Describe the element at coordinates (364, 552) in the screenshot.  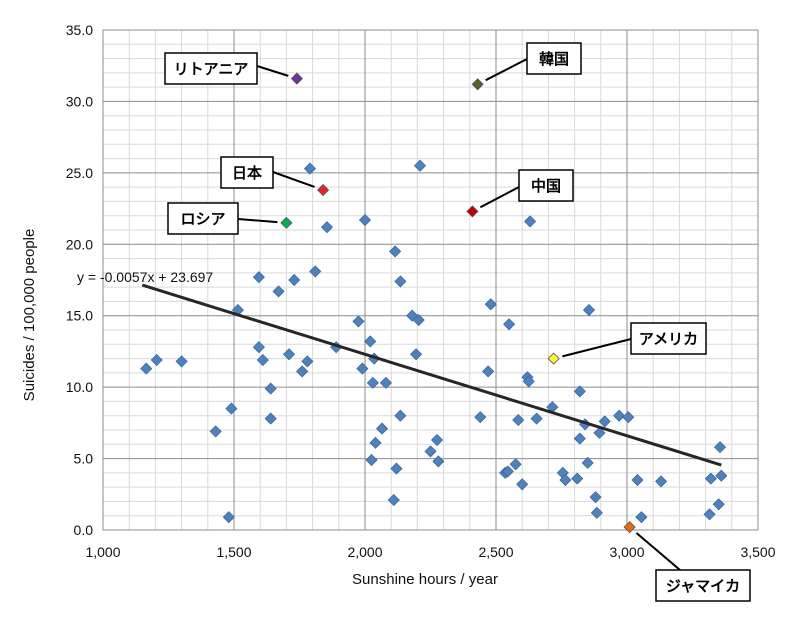
I see `x-tick-label: 2,000` at that location.